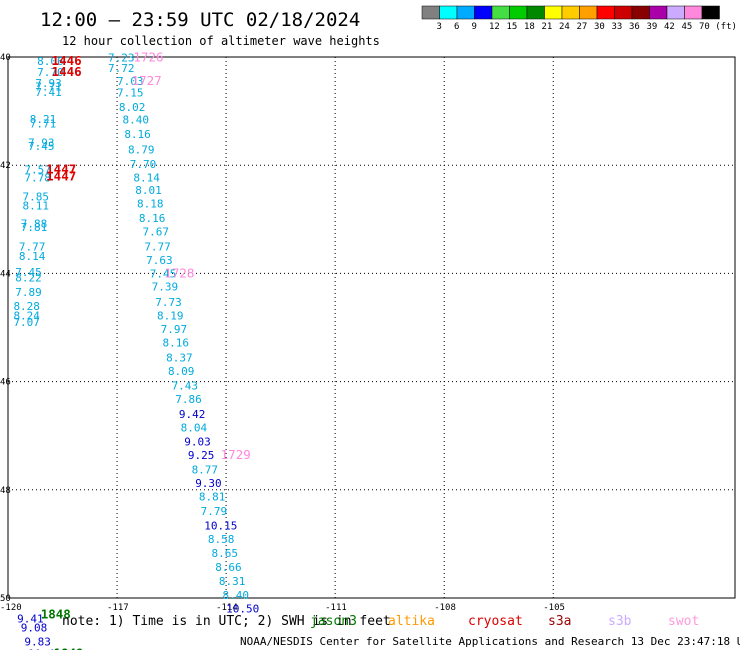 This screenshot has height=650, width=740. I want to click on wave-height-label: 10.41, so click(44, 649).